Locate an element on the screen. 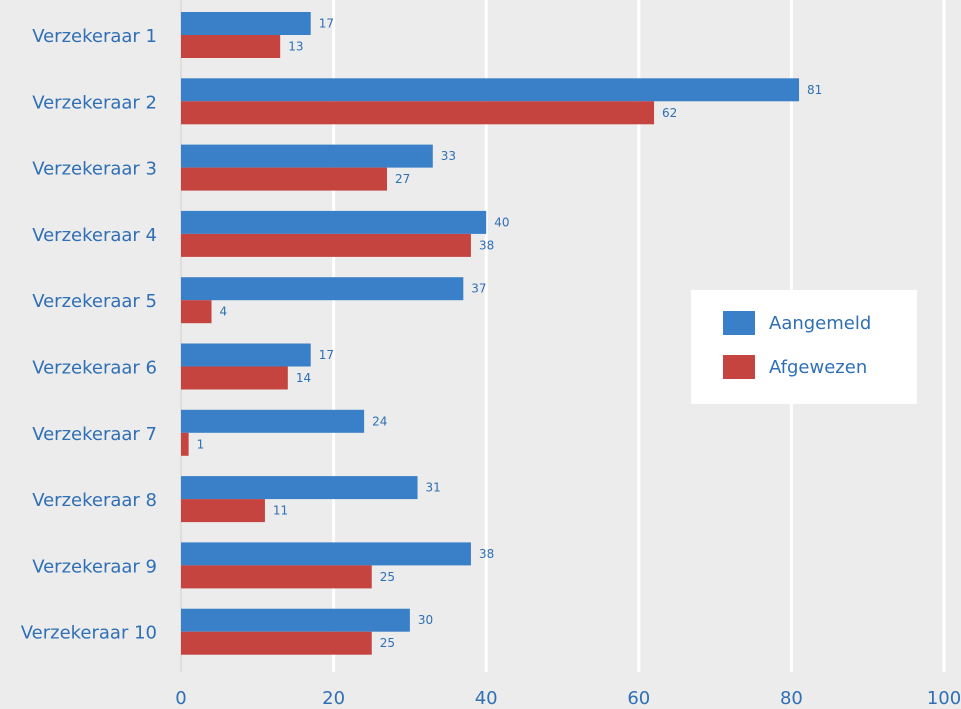 The width and height of the screenshot is (961, 709). value-label: 81 is located at coordinates (814, 90).